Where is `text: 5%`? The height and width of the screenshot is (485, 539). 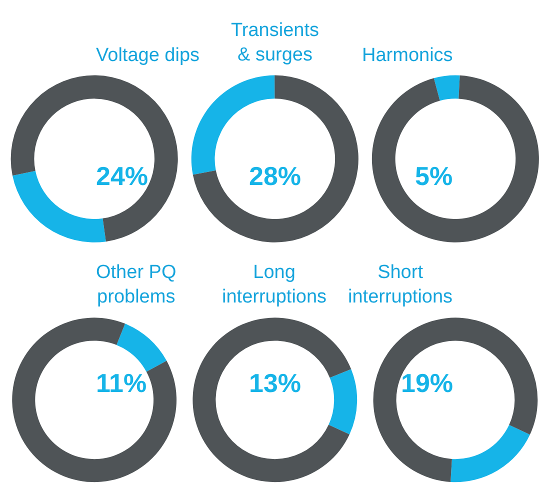 text: 5% is located at coordinates (434, 176).